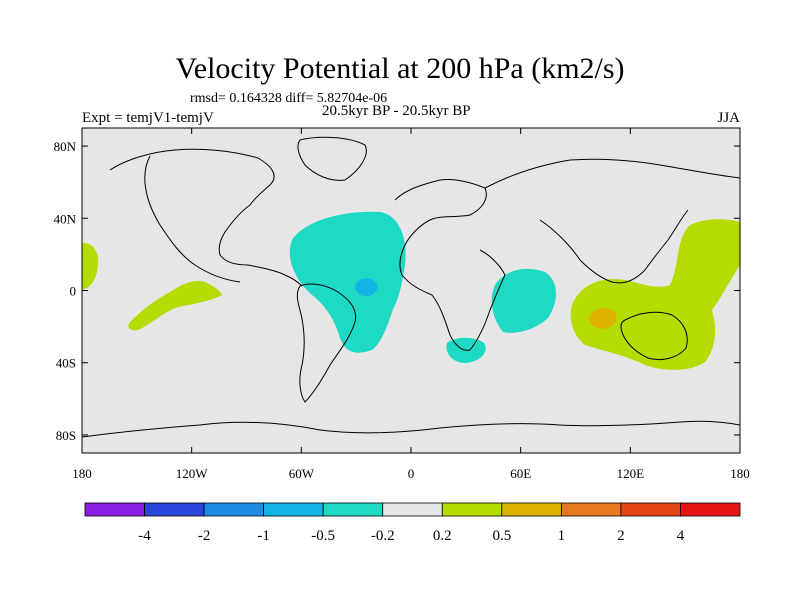  Describe the element at coordinates (90, 266) in the screenshot. I see `region-pacific-west-positive` at that location.